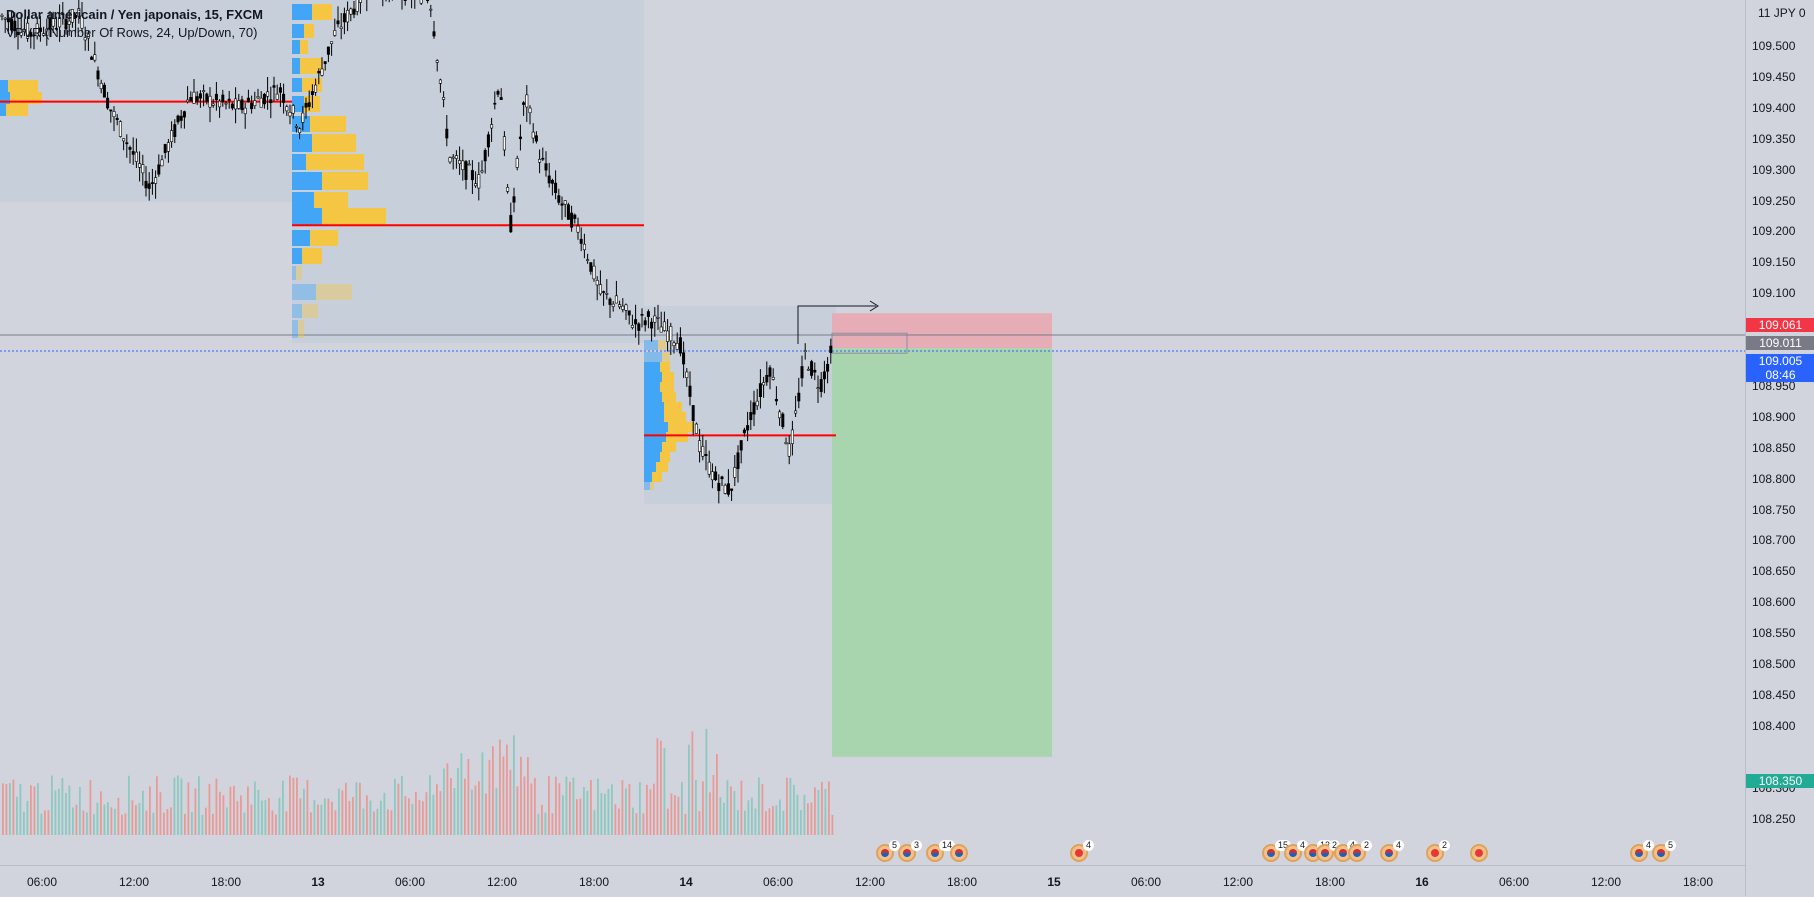 The height and width of the screenshot is (897, 1814). I want to click on price-tick: 108.900, so click(1774, 416).